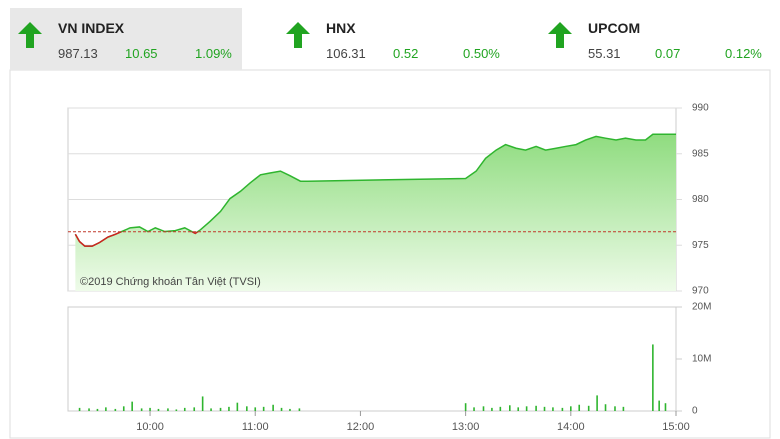 This screenshot has height=439, width=780. Describe the element at coordinates (700, 291) in the screenshot. I see `y-tick-label: 970` at that location.